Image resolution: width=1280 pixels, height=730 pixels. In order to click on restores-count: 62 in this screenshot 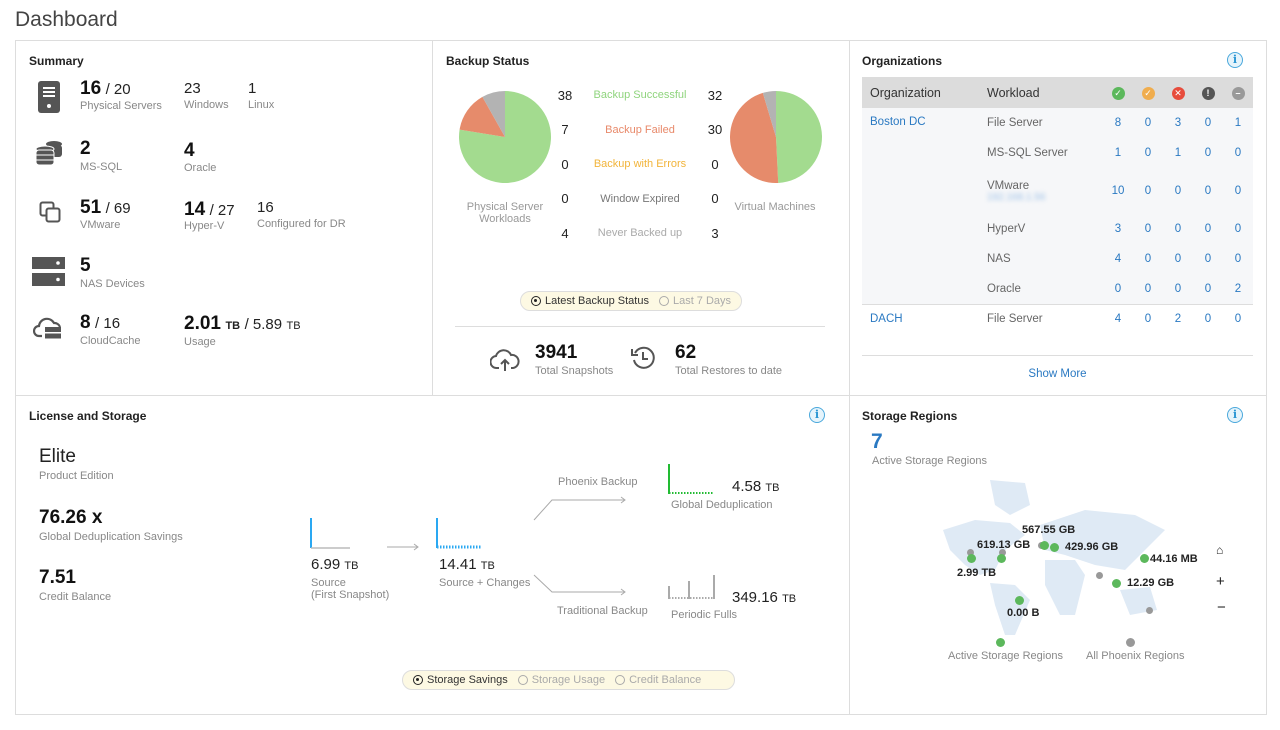, I will do `click(686, 352)`.